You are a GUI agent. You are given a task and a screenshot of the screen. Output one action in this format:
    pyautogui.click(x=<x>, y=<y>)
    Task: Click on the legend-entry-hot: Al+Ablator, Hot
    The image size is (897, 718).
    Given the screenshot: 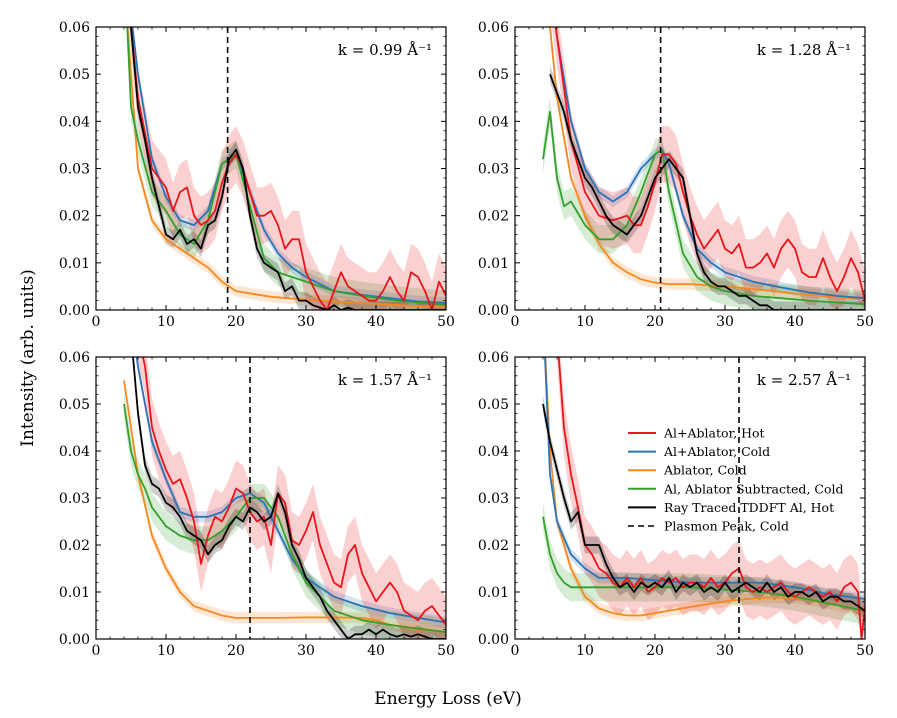 What is the action you would take?
    pyautogui.click(x=696, y=433)
    